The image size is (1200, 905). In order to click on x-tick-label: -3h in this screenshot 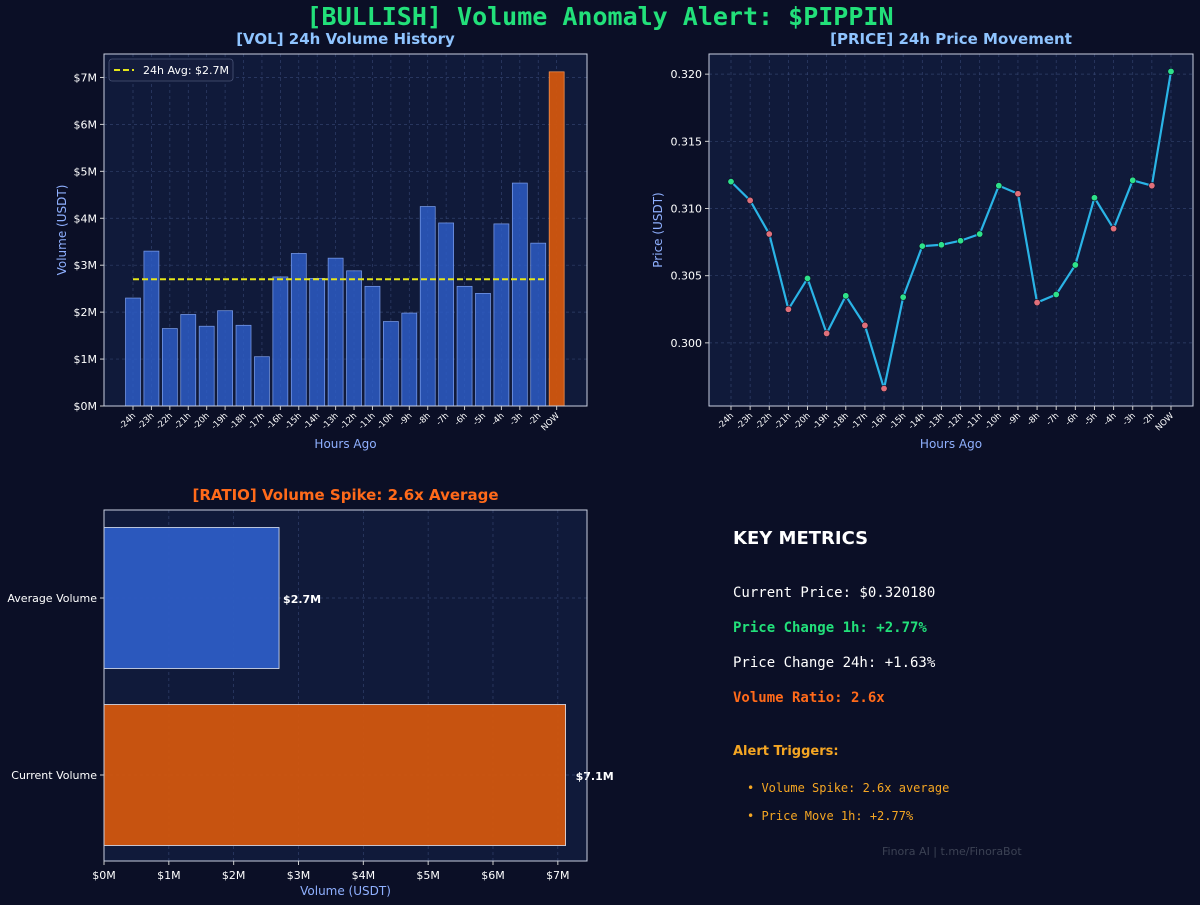, I will do `click(1129, 419)`.